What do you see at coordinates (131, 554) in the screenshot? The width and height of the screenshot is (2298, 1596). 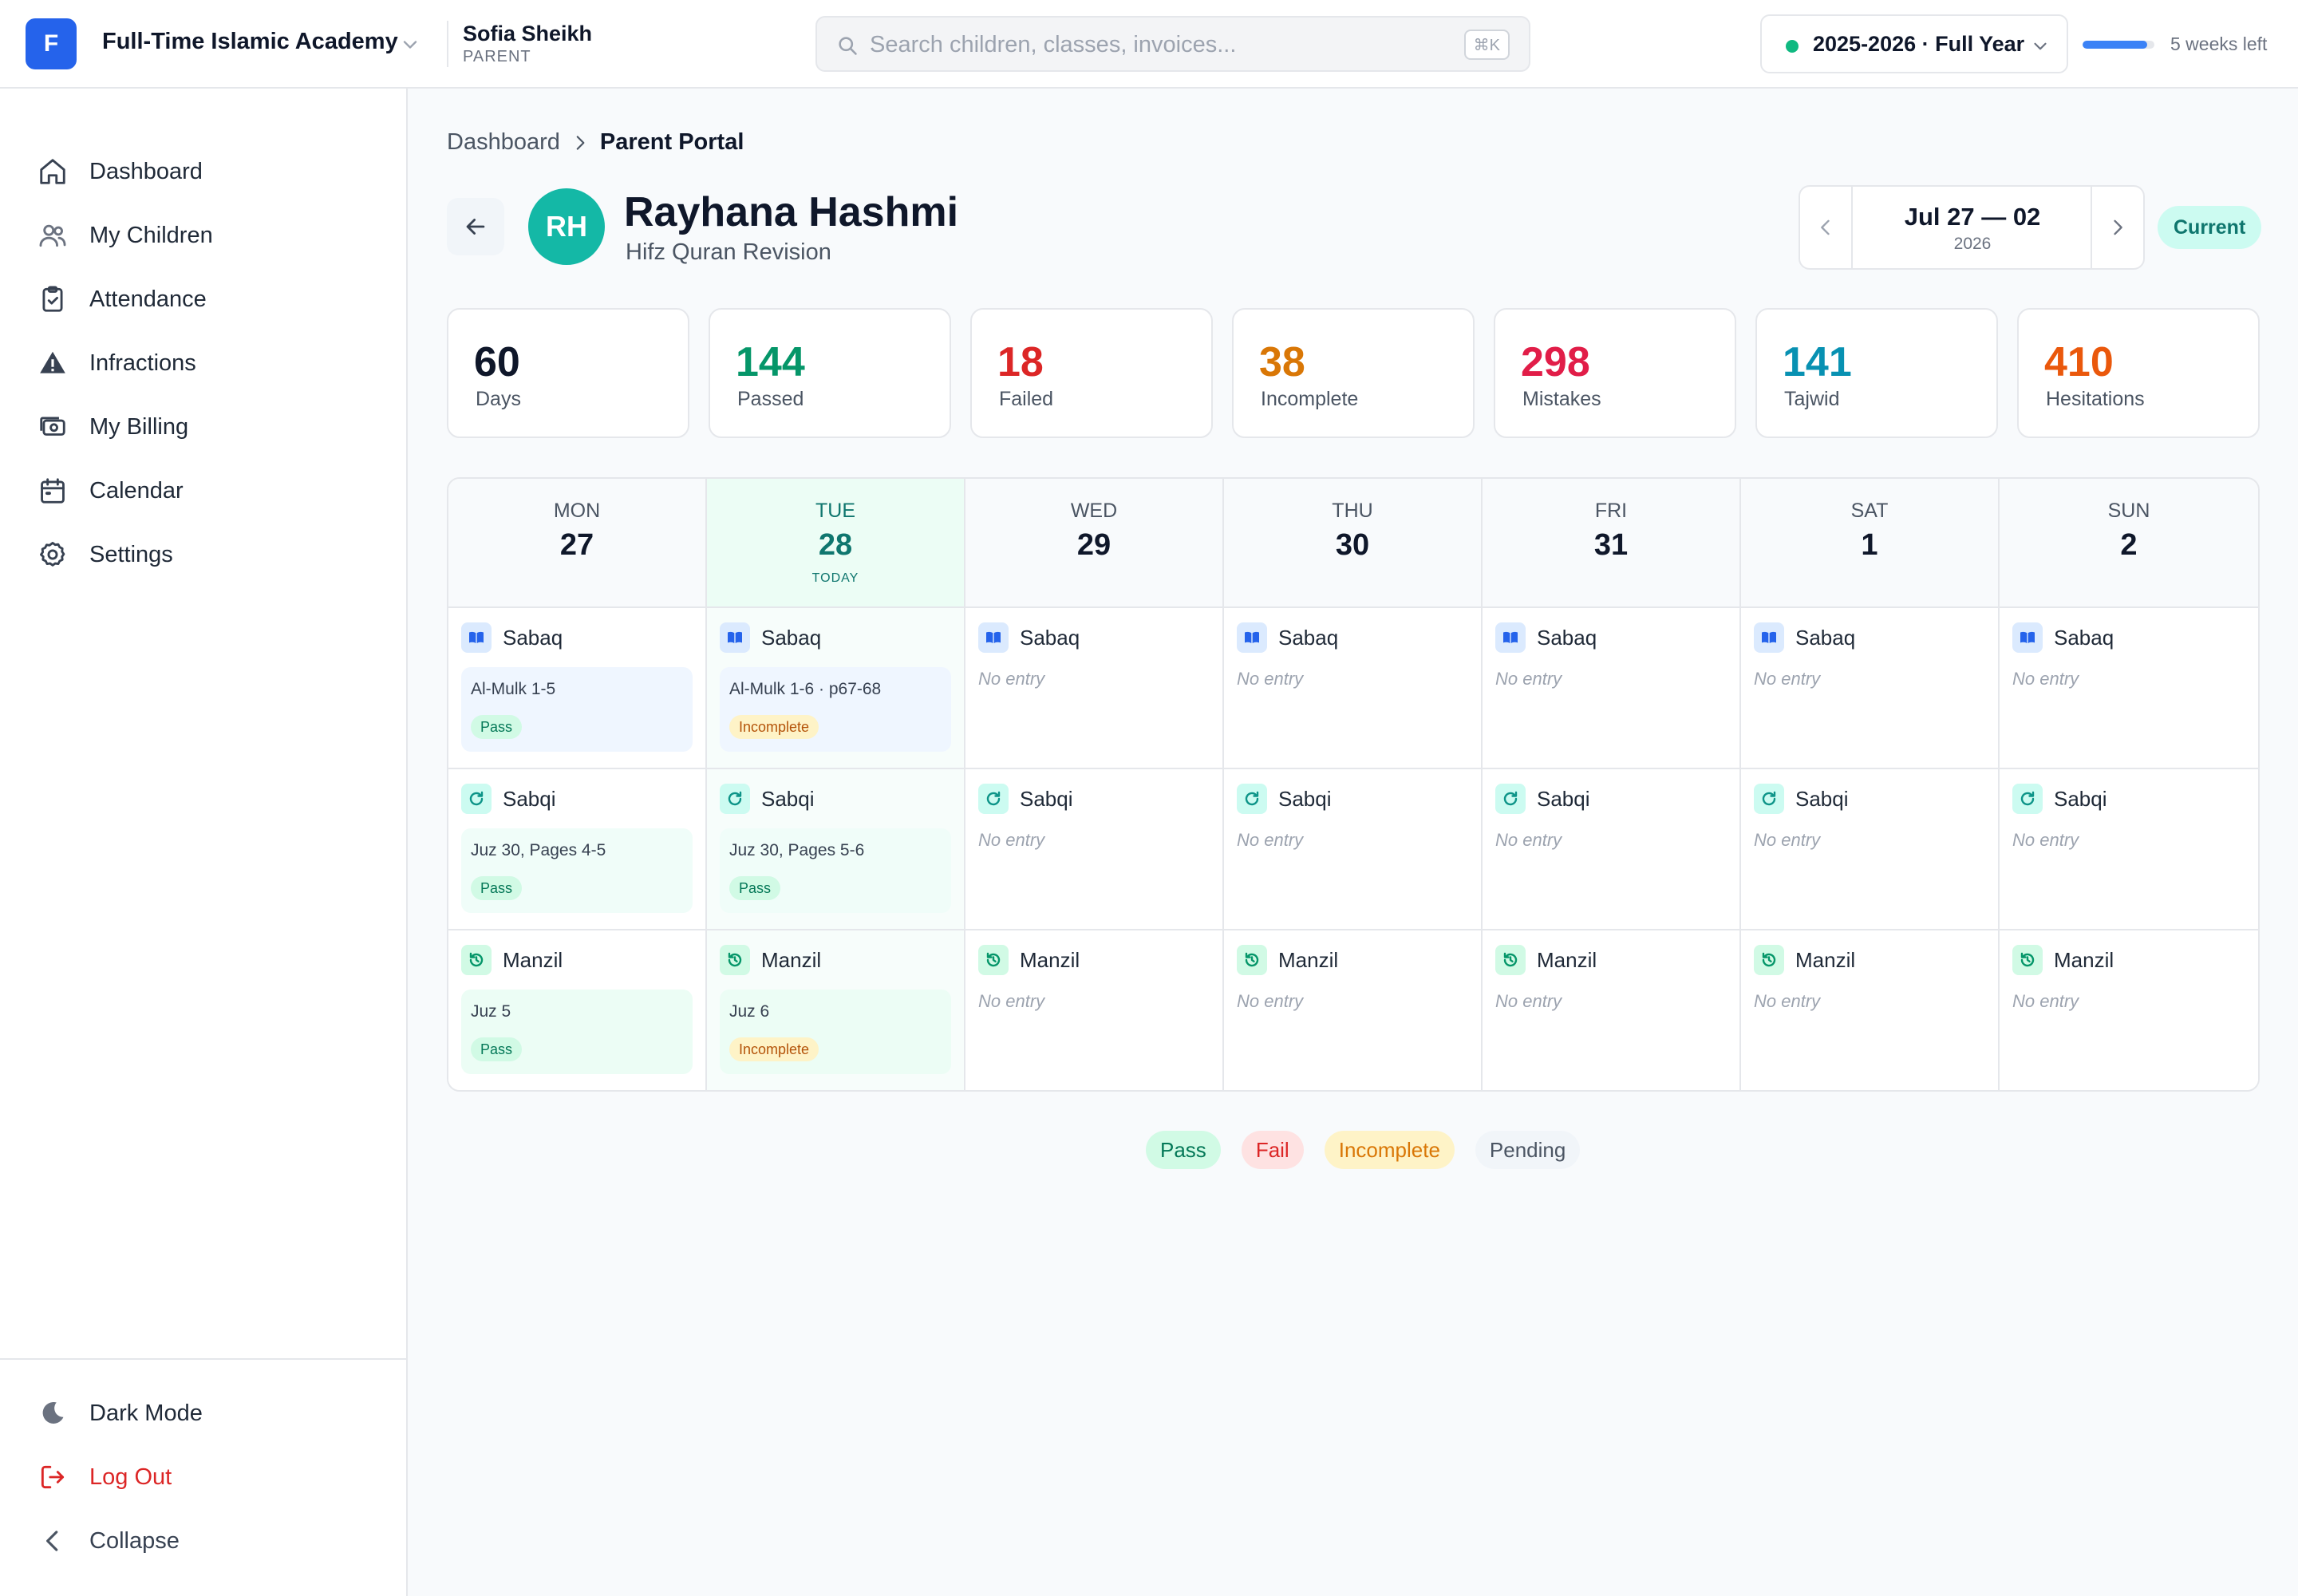 I see `sidebar-item-label: Settings` at bounding box center [131, 554].